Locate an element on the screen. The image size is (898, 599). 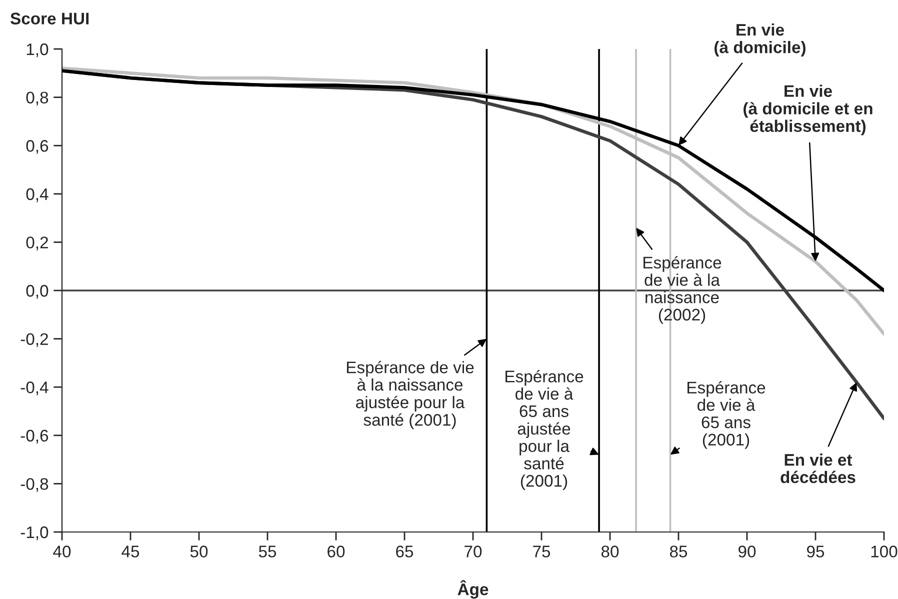
y-tick-label: -0,2 is located at coordinates (34, 340).